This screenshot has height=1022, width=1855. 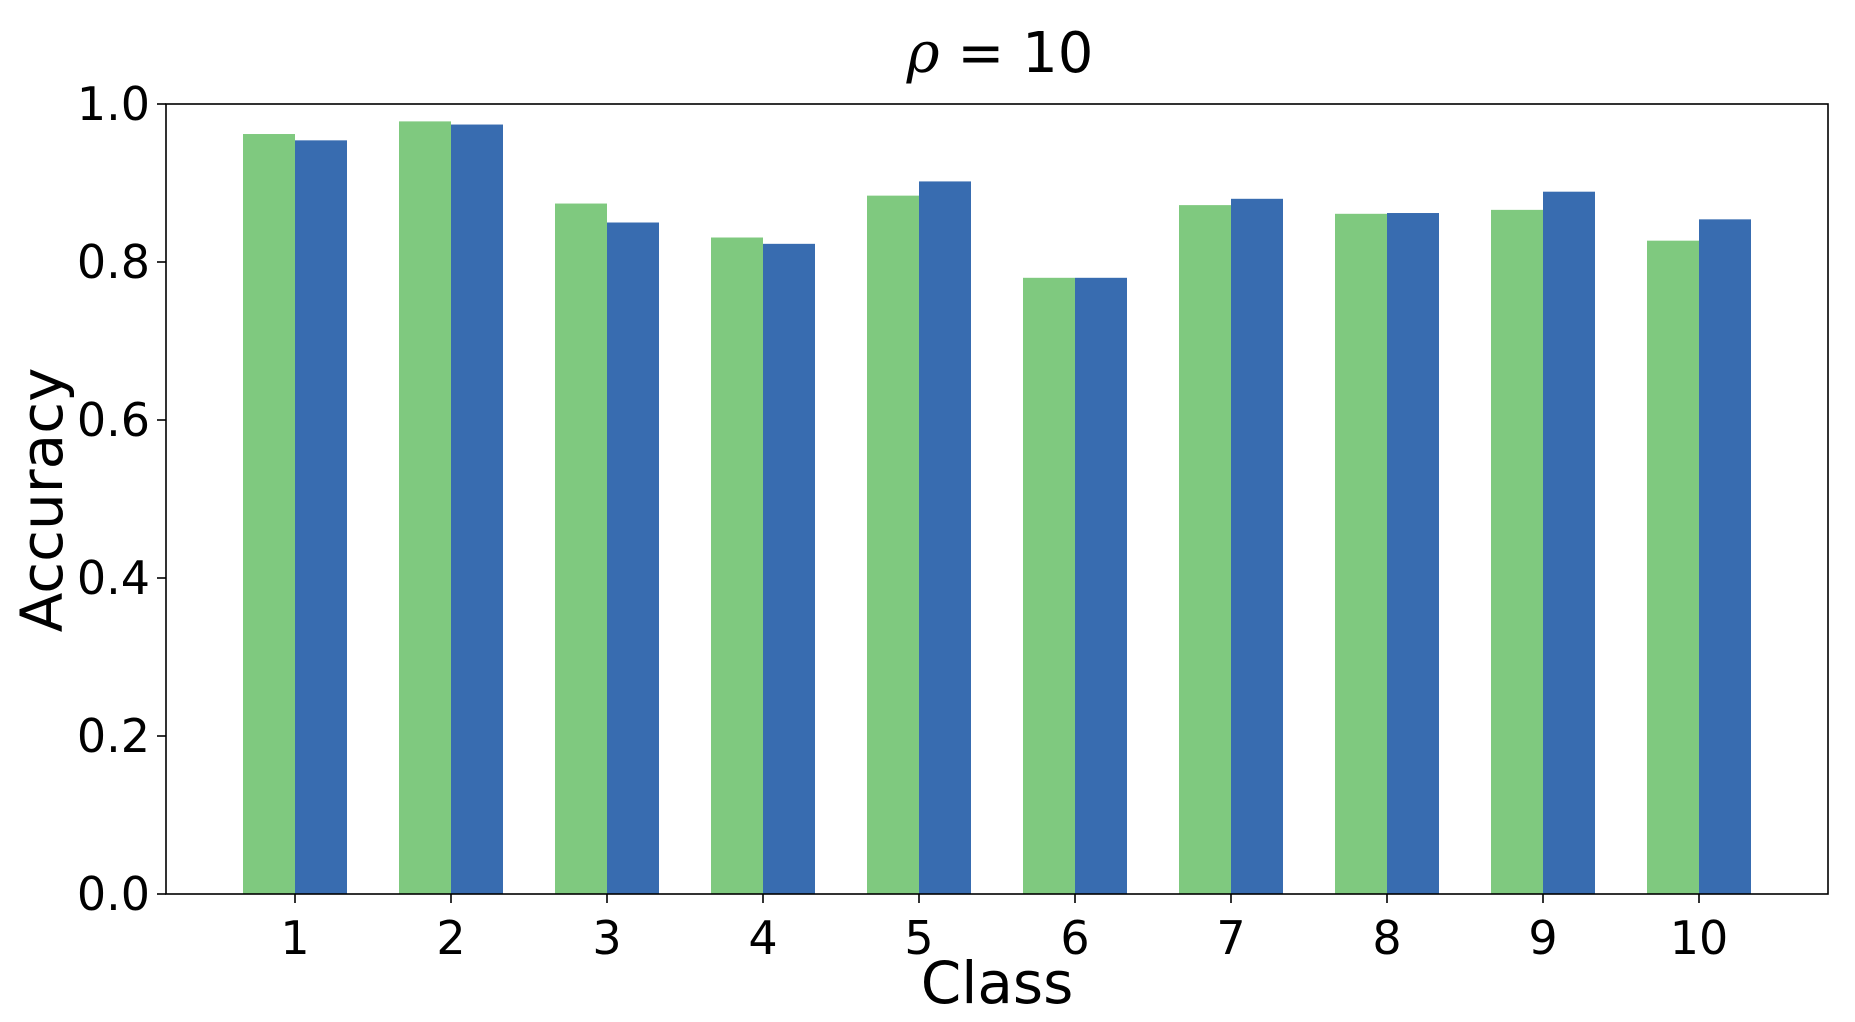 I want to click on y-tick-label: 0.8, so click(x=113, y=262).